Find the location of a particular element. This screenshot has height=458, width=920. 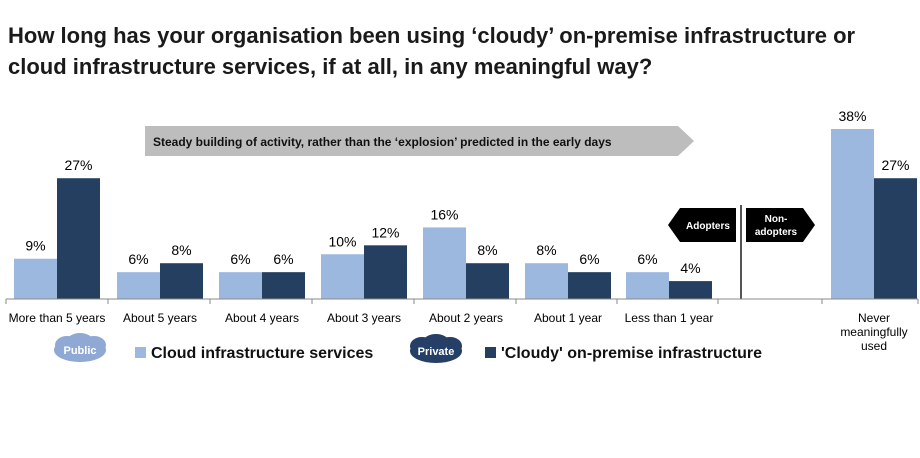

value-label-0-7: 38% is located at coordinates (852, 116).